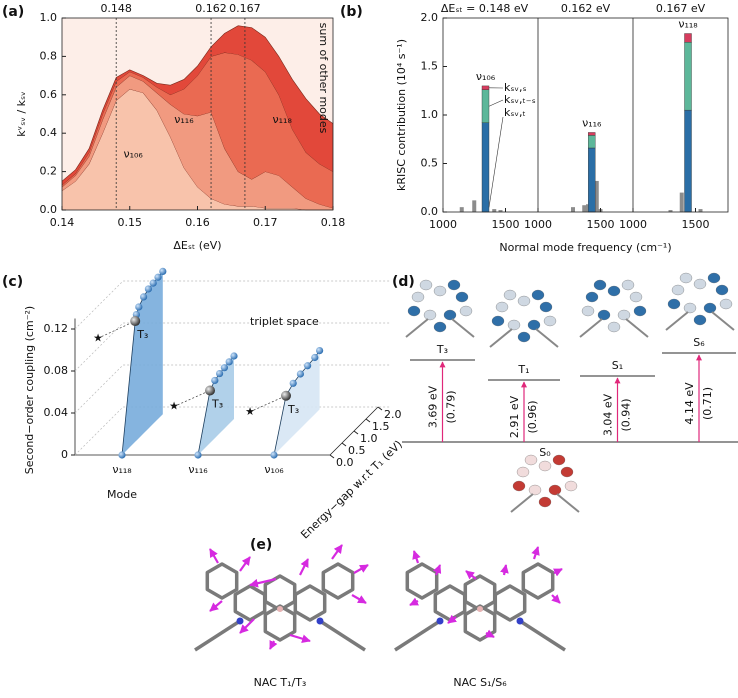  Describe the element at coordinates (520, 99) in the screenshot. I see `legend-label: kₛᵥ,ₜ₋ₛ` at that location.